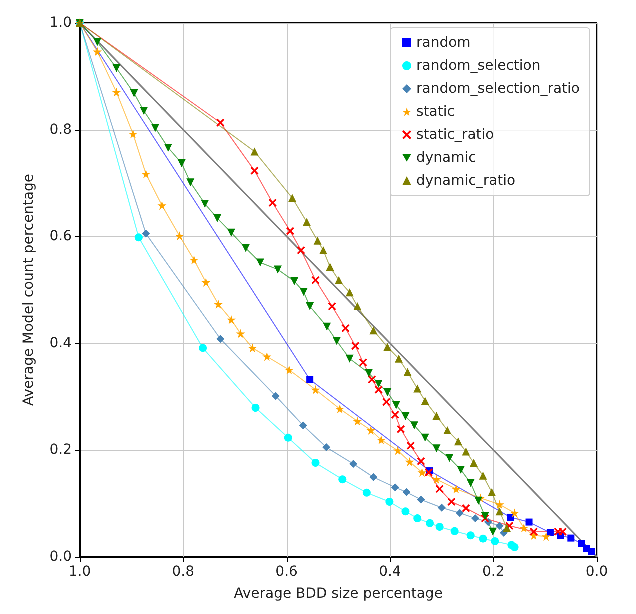 This screenshot has height=614, width=636. Describe the element at coordinates (455, 135) in the screenshot. I see `legend-label: static_ratio` at that location.